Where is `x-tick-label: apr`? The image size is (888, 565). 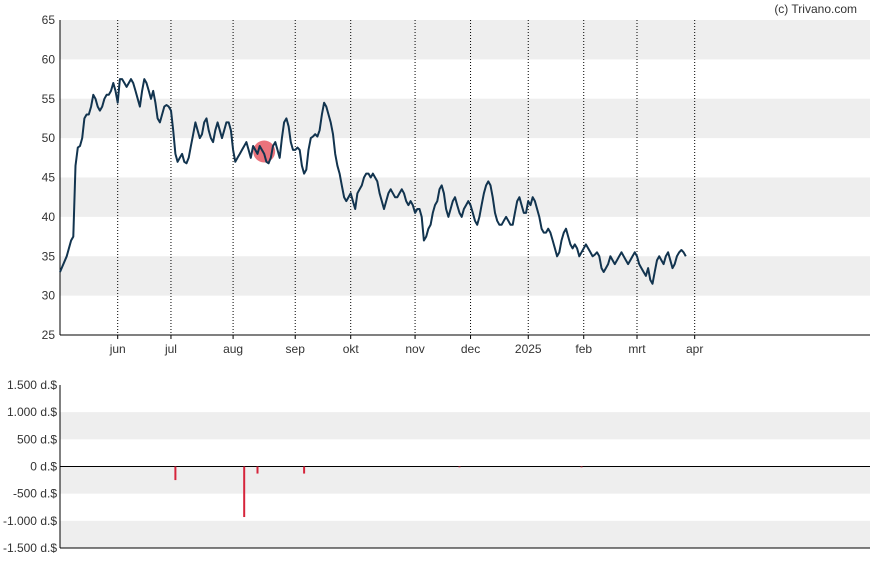
x-tick-label: apr is located at coordinates (694, 349).